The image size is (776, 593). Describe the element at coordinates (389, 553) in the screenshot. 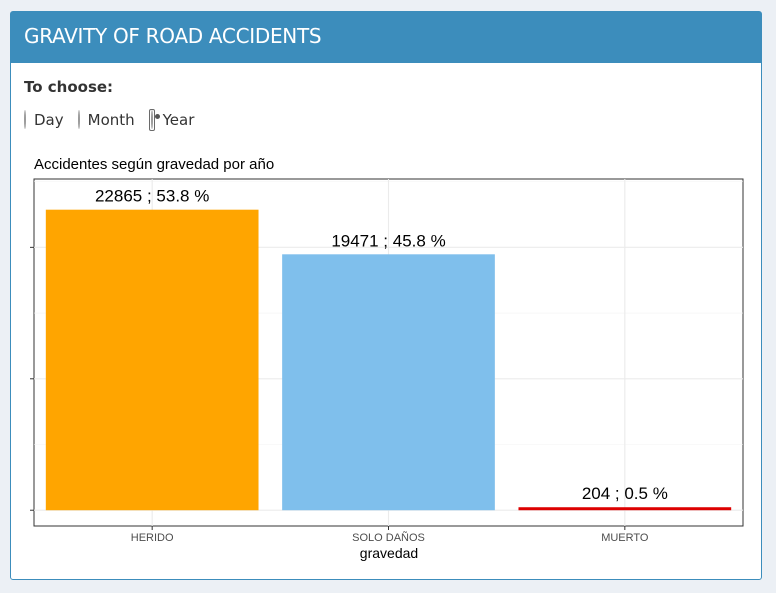

I see `x-axis-title: gravedad` at that location.